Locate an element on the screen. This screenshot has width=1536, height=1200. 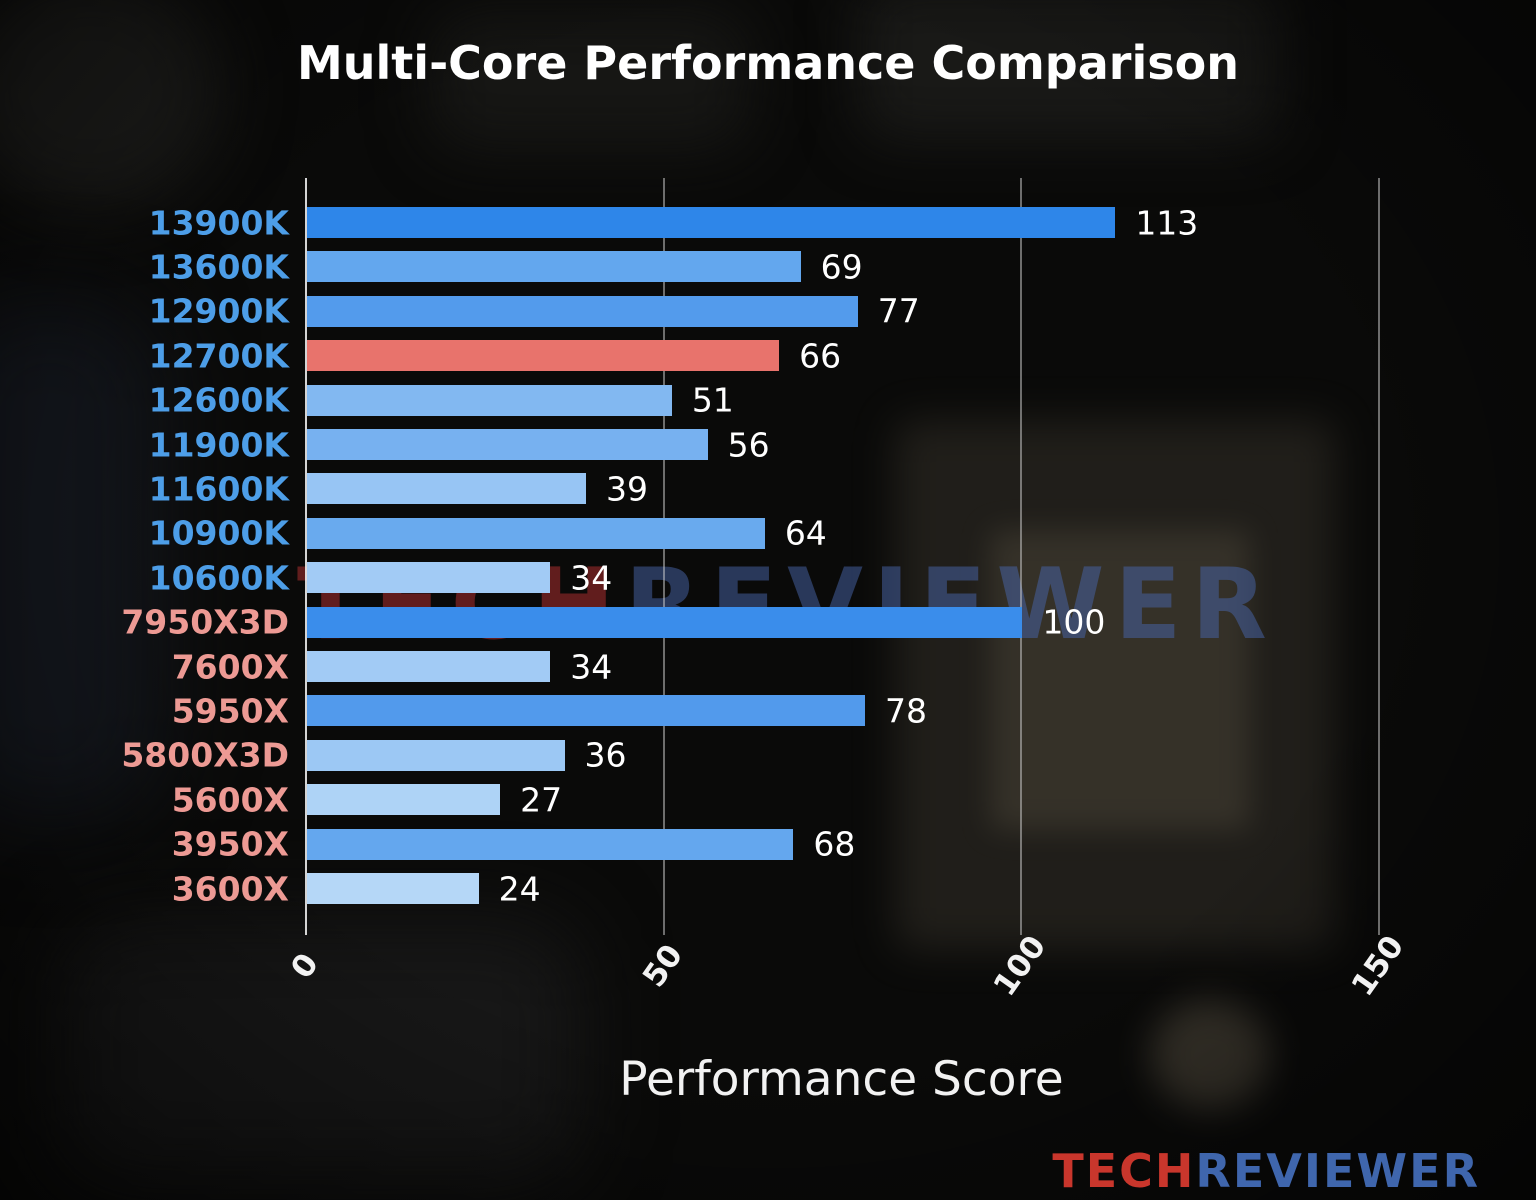
bar-row: 11900K 56 is located at coordinates (763, 444).